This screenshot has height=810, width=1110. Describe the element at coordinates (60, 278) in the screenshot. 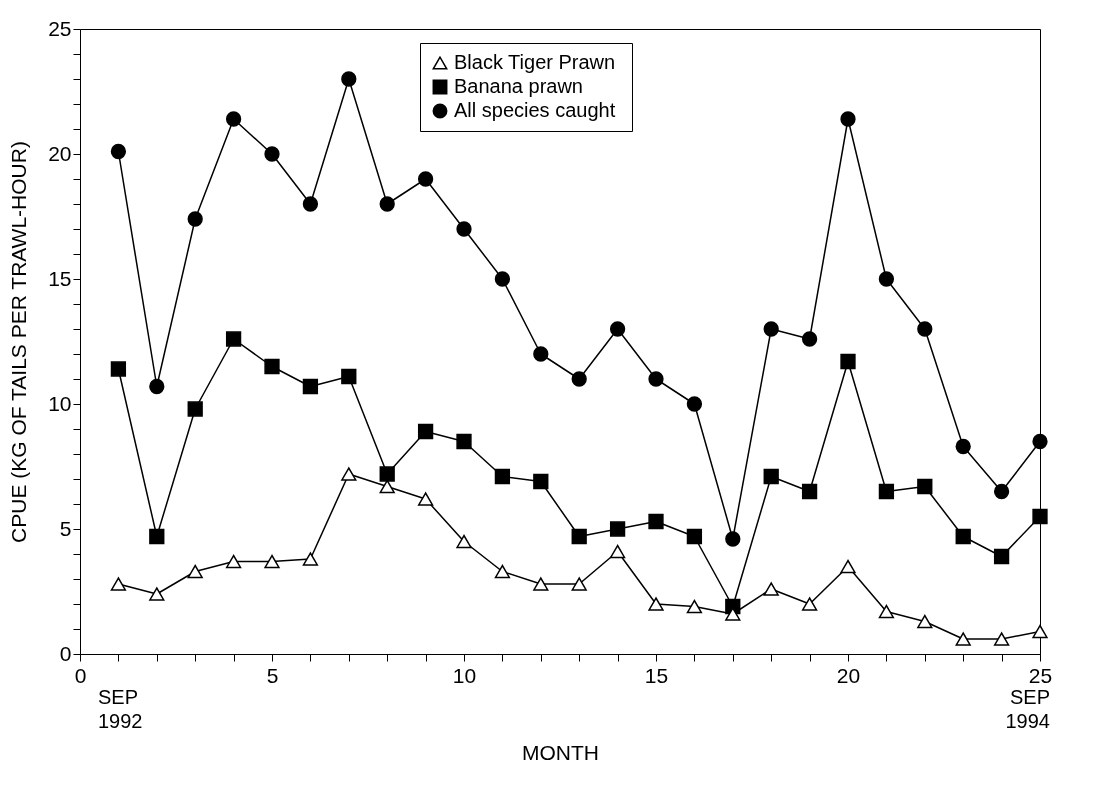

I see `y-tick-label: 15` at that location.